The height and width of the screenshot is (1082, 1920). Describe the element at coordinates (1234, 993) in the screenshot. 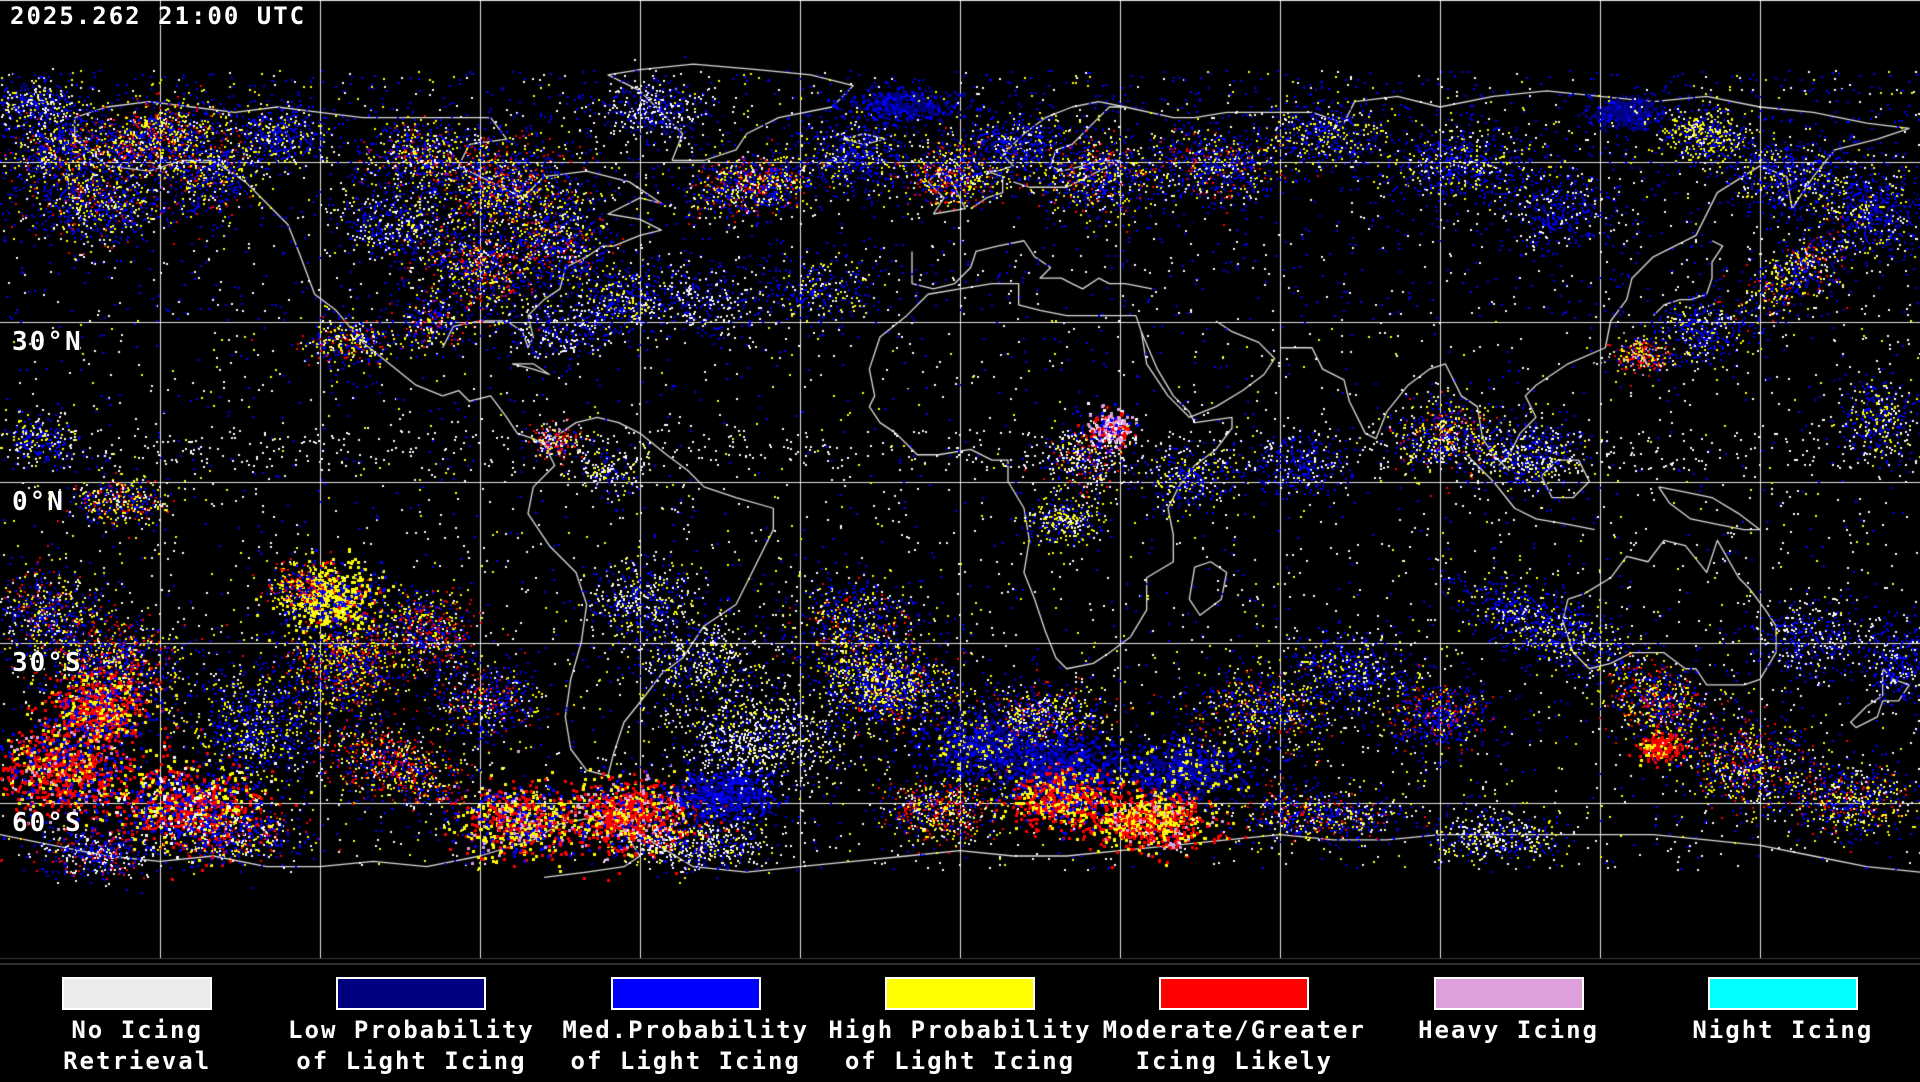

I see `moderate-greater-icing-swatch` at that location.